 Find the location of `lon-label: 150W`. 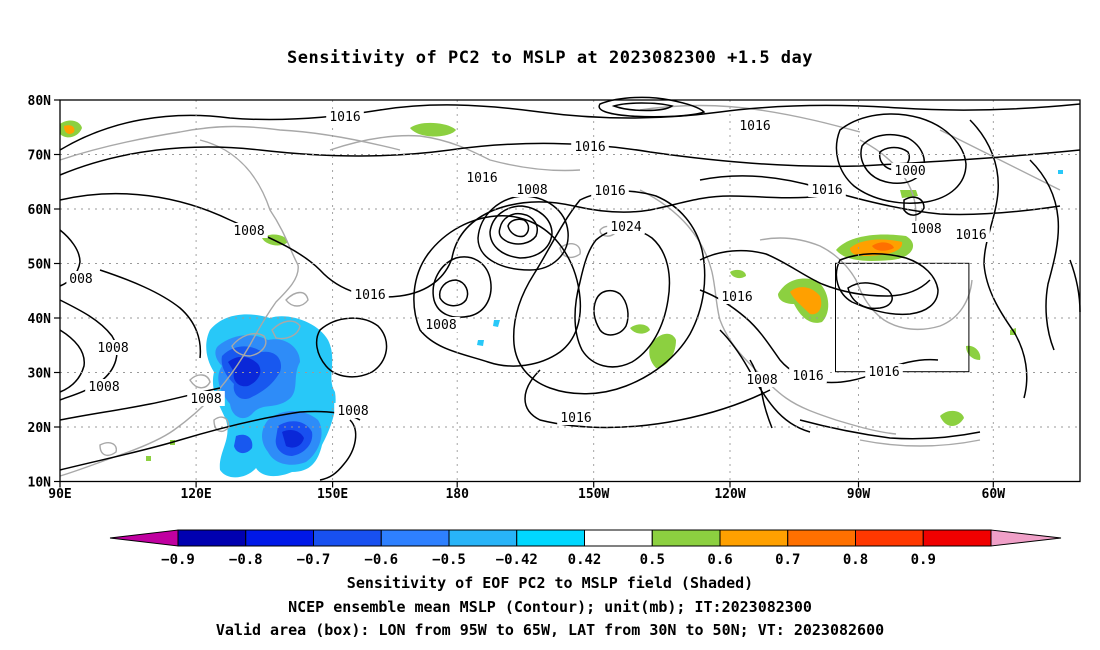

lon-label: 150W is located at coordinates (593, 494).